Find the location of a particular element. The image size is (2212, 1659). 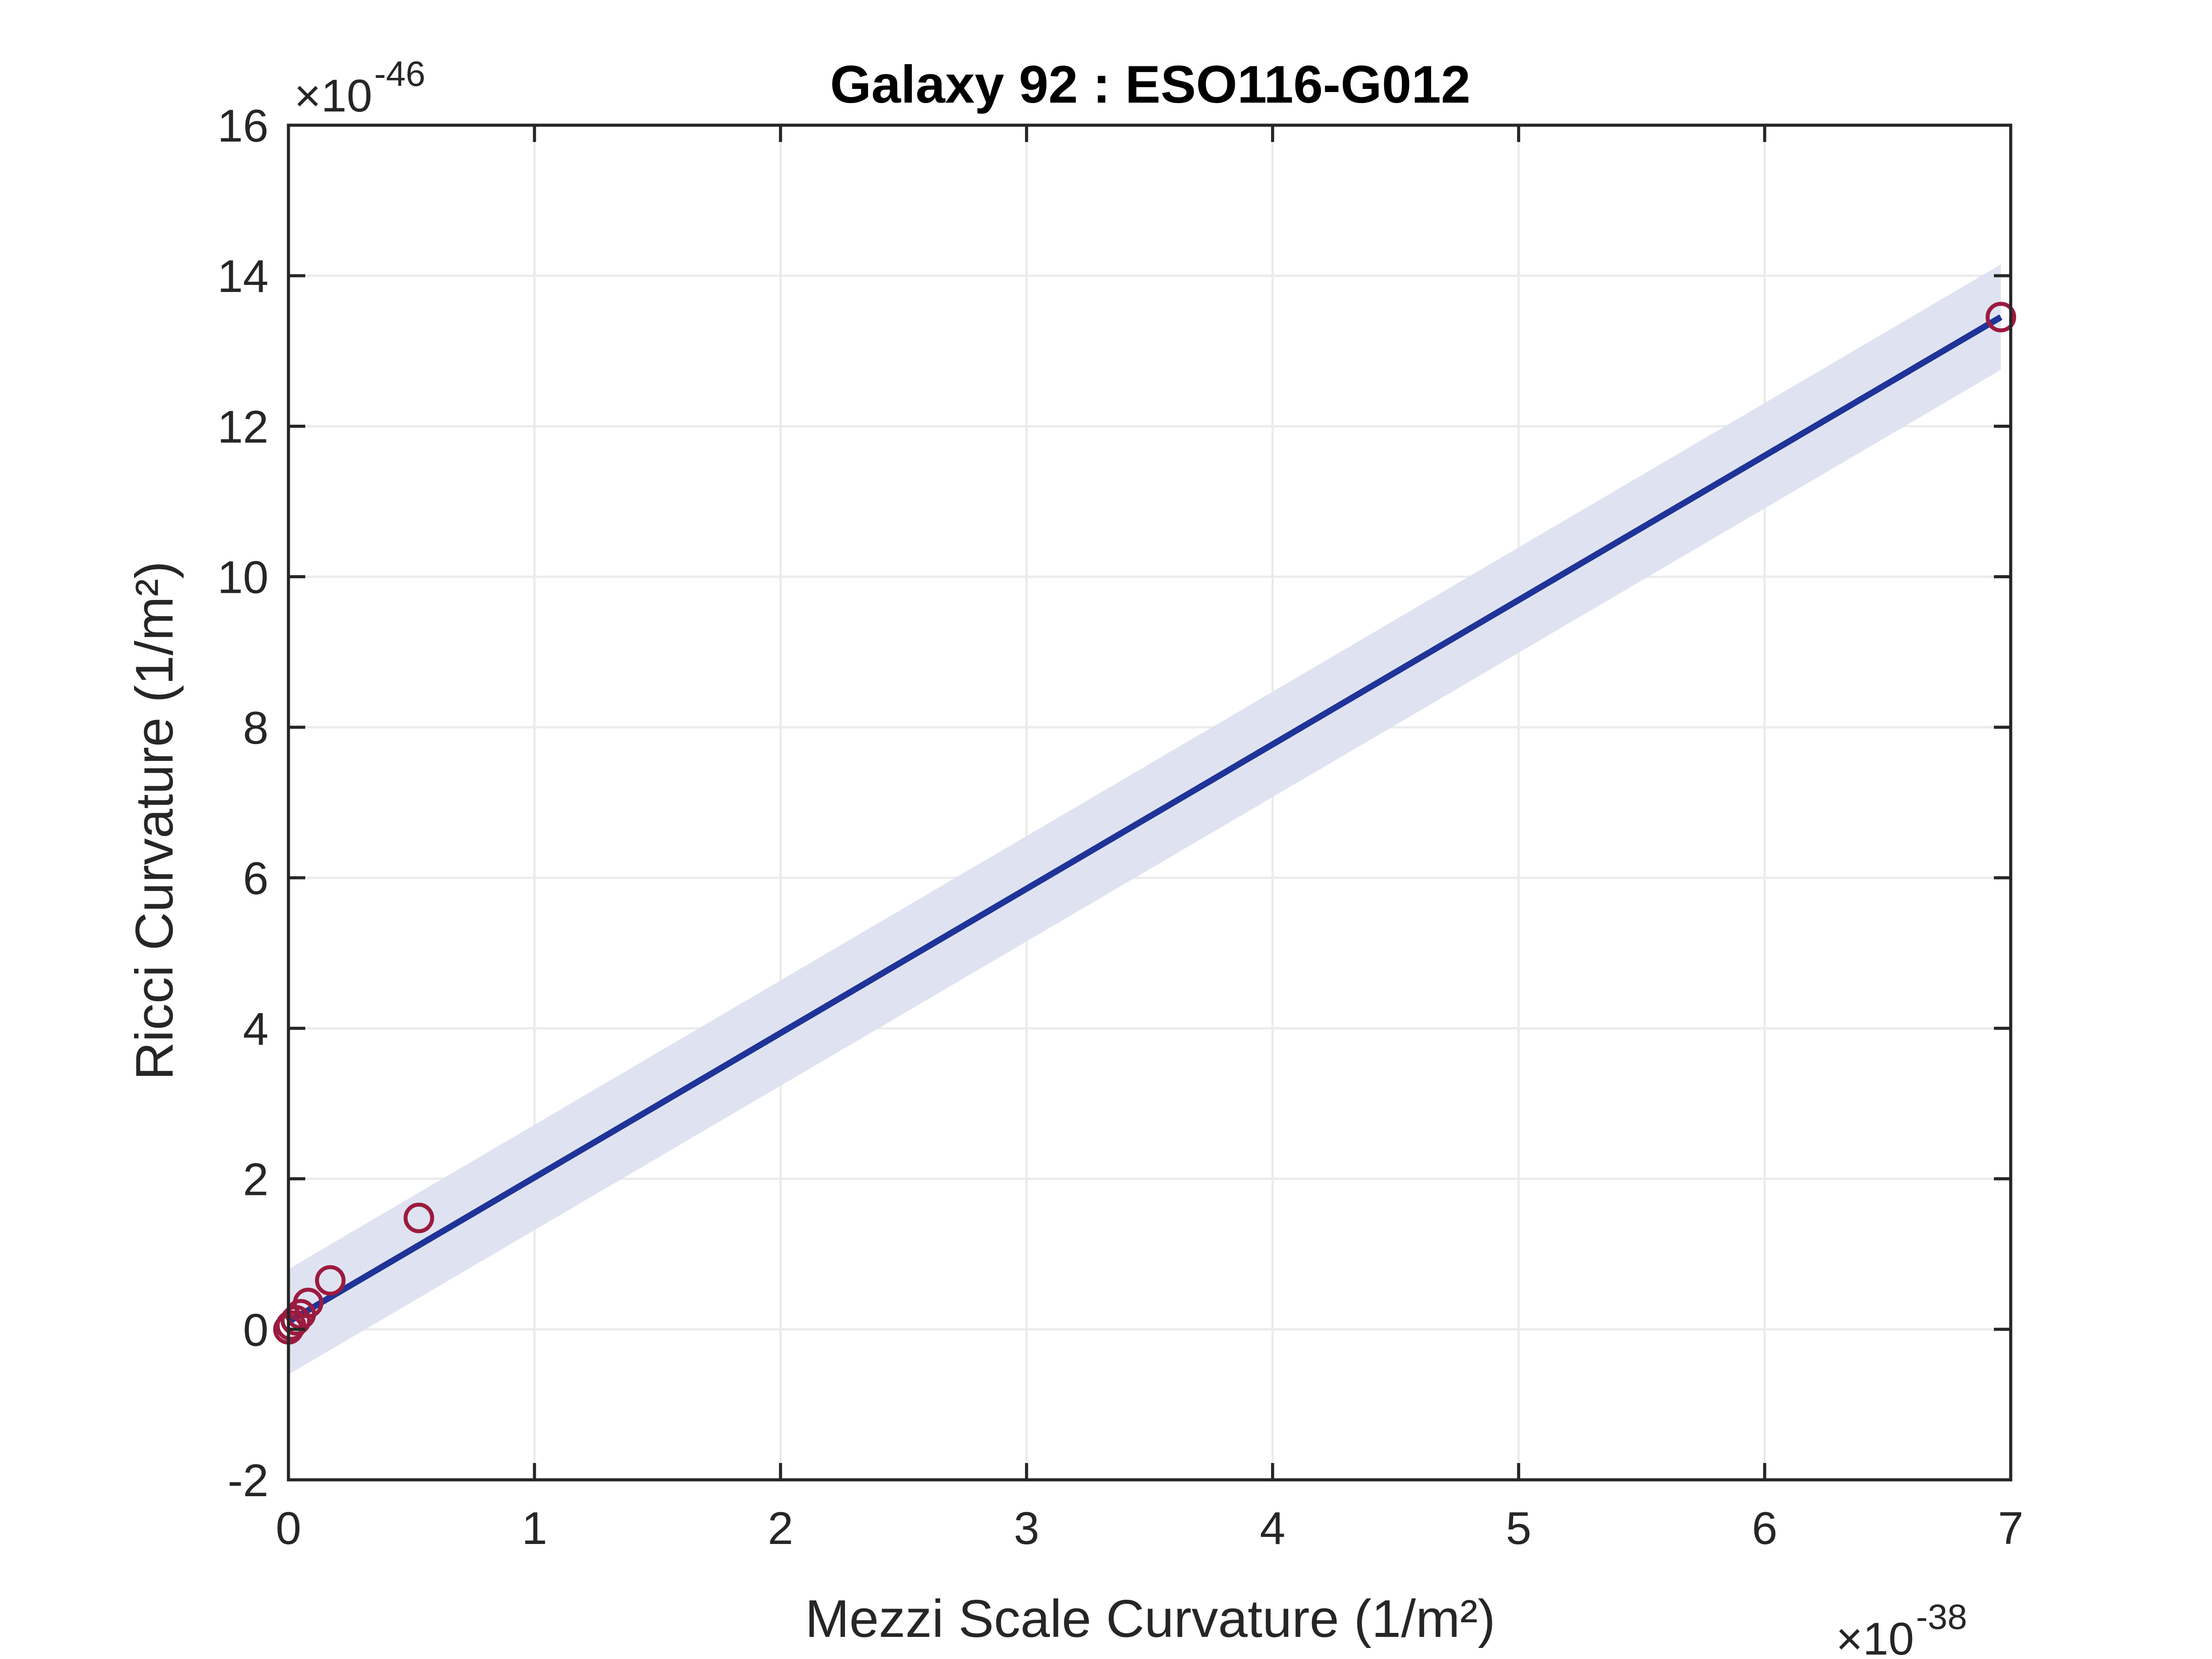

x-tick-label-4: 4 is located at coordinates (1273, 1529).